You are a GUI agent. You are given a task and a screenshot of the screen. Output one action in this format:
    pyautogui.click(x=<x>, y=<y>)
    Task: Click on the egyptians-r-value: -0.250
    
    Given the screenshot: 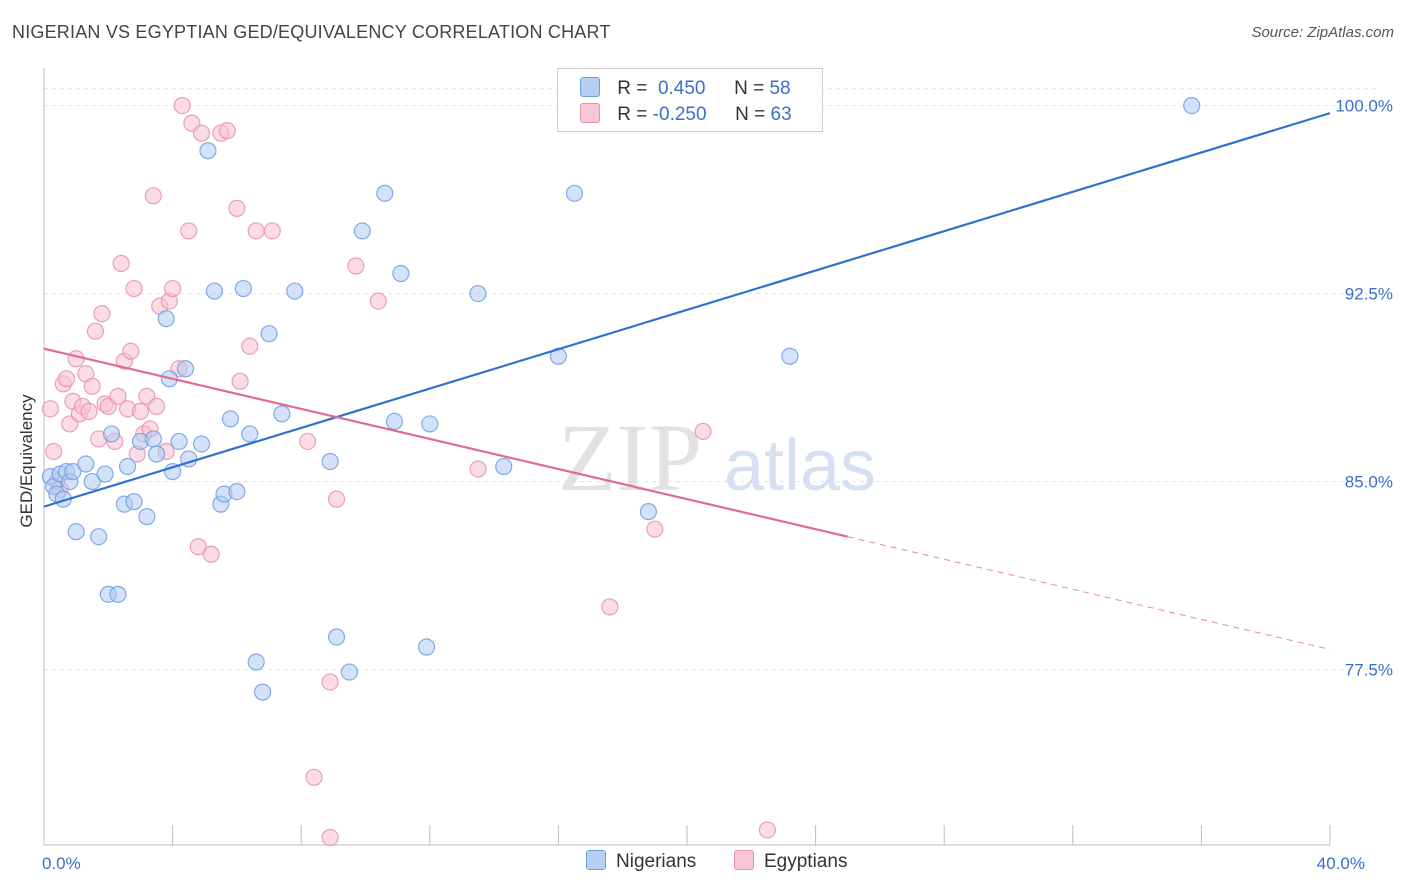 What is the action you would take?
    pyautogui.click(x=679, y=114)
    